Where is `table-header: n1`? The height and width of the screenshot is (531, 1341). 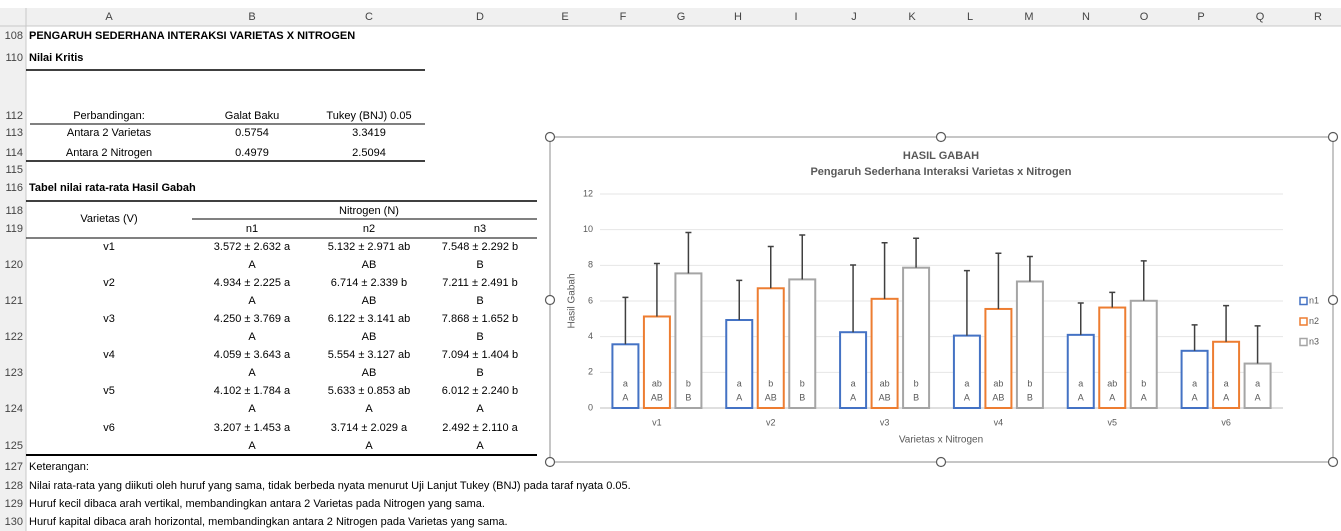 table-header: n1 is located at coordinates (252, 229).